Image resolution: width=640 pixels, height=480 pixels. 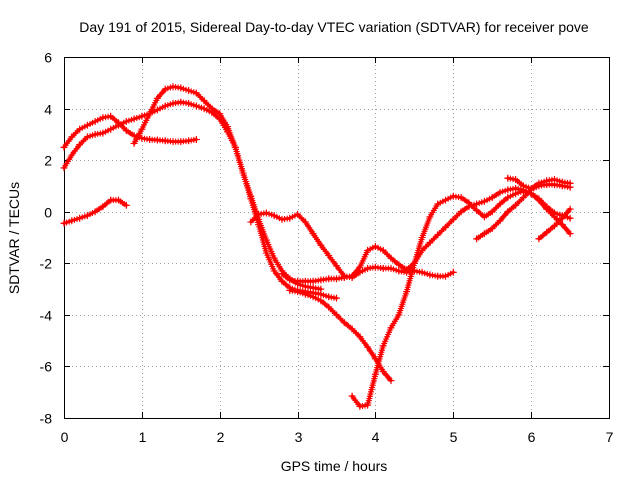 I want to click on y-tick-label: 4, so click(x=48, y=110).